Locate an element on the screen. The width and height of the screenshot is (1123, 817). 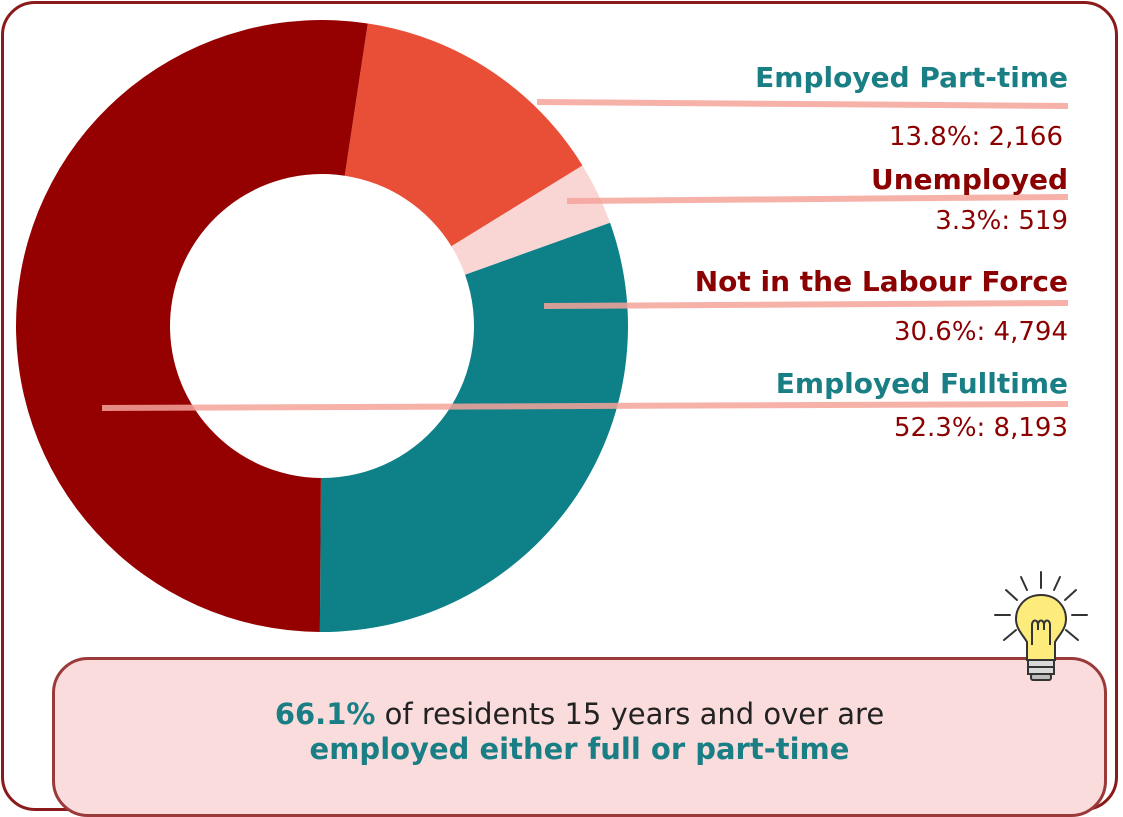
value-employed-part-time: 13.8%: 2,166 is located at coordinates (975, 137).